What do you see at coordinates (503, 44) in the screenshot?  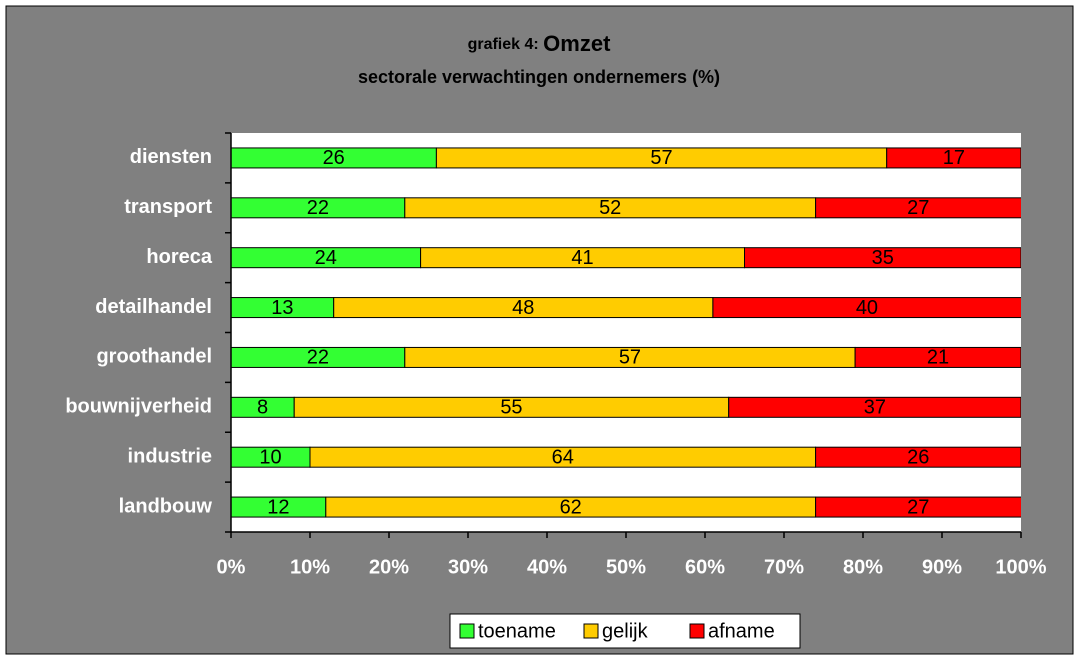 I see `title-label: grafiek 4:` at bounding box center [503, 44].